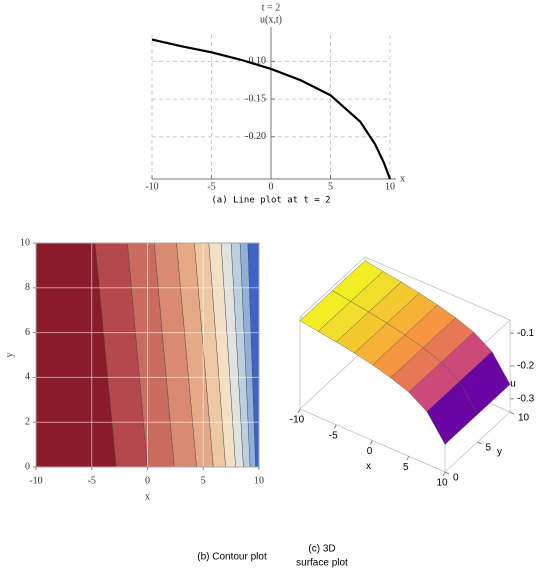 The height and width of the screenshot is (576, 550). Describe the element at coordinates (27, 377) in the screenshot. I see `y-tick-label: 4` at that location.